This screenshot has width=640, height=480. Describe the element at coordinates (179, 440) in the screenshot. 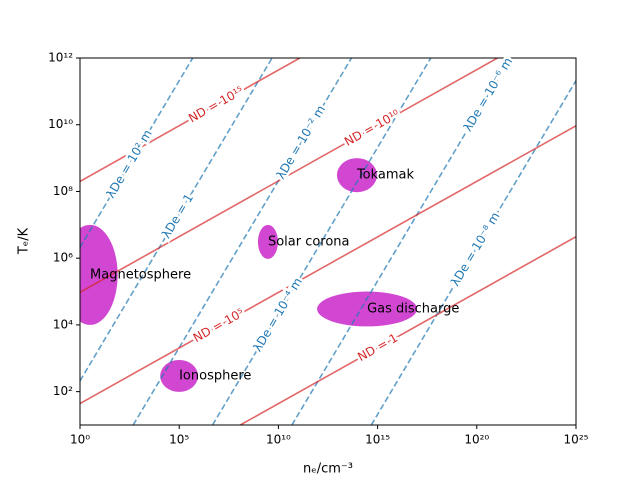

I see `x-tick-label: 10⁵` at that location.